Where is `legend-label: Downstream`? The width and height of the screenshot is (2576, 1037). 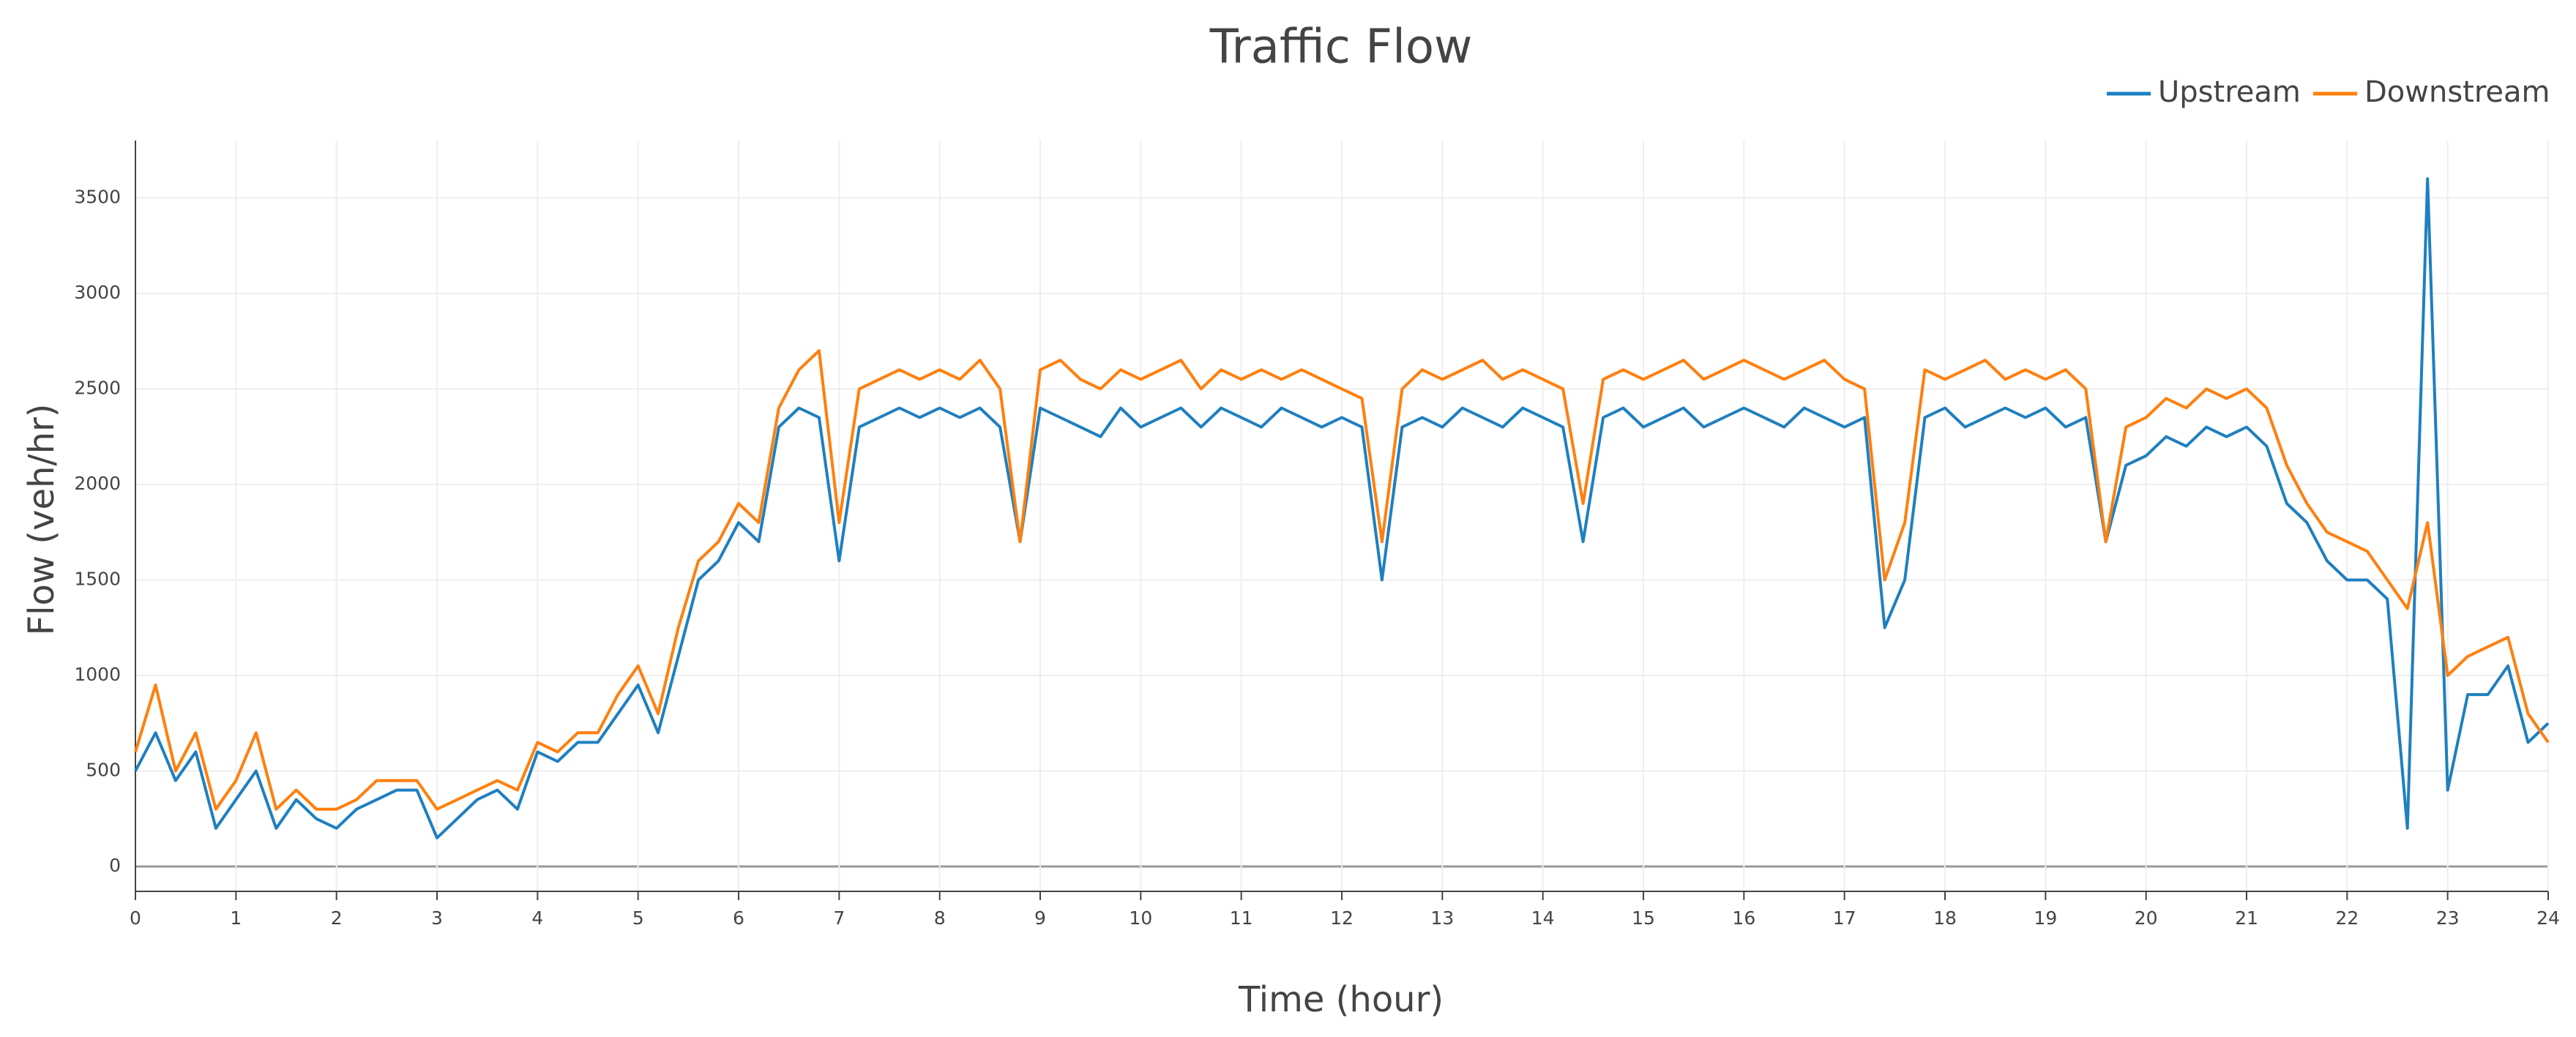
legend-label: Downstream is located at coordinates (2457, 92).